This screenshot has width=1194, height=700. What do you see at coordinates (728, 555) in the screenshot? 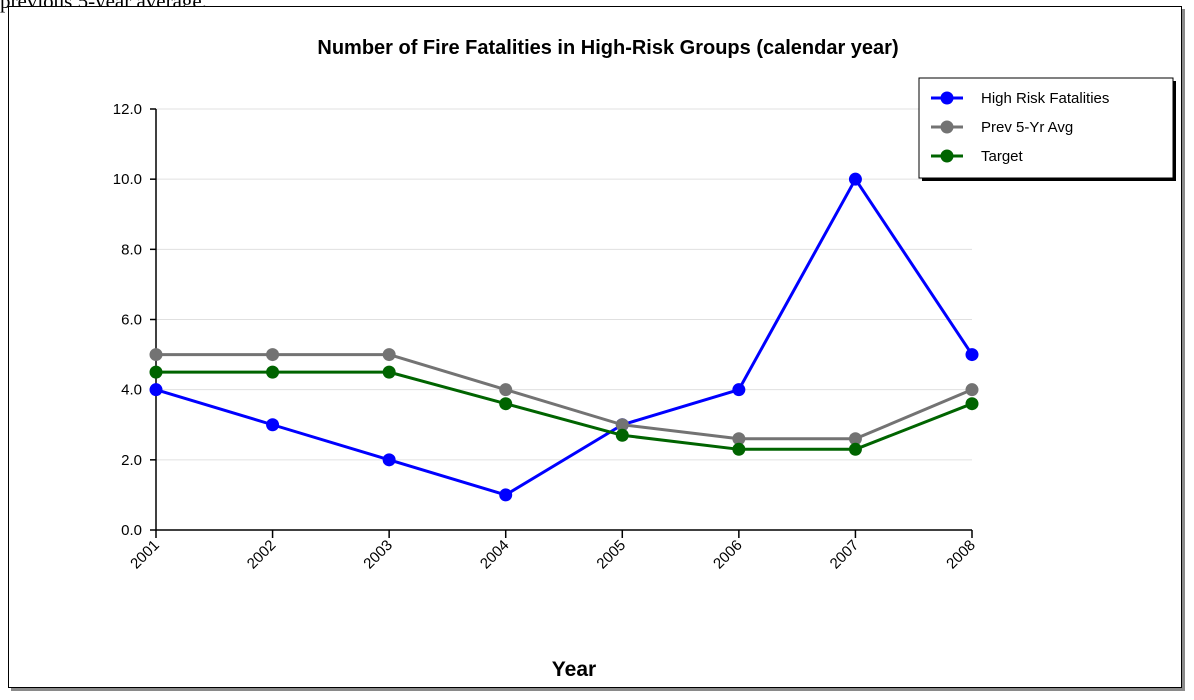
I see `x-tick-label: 2006` at bounding box center [728, 555].